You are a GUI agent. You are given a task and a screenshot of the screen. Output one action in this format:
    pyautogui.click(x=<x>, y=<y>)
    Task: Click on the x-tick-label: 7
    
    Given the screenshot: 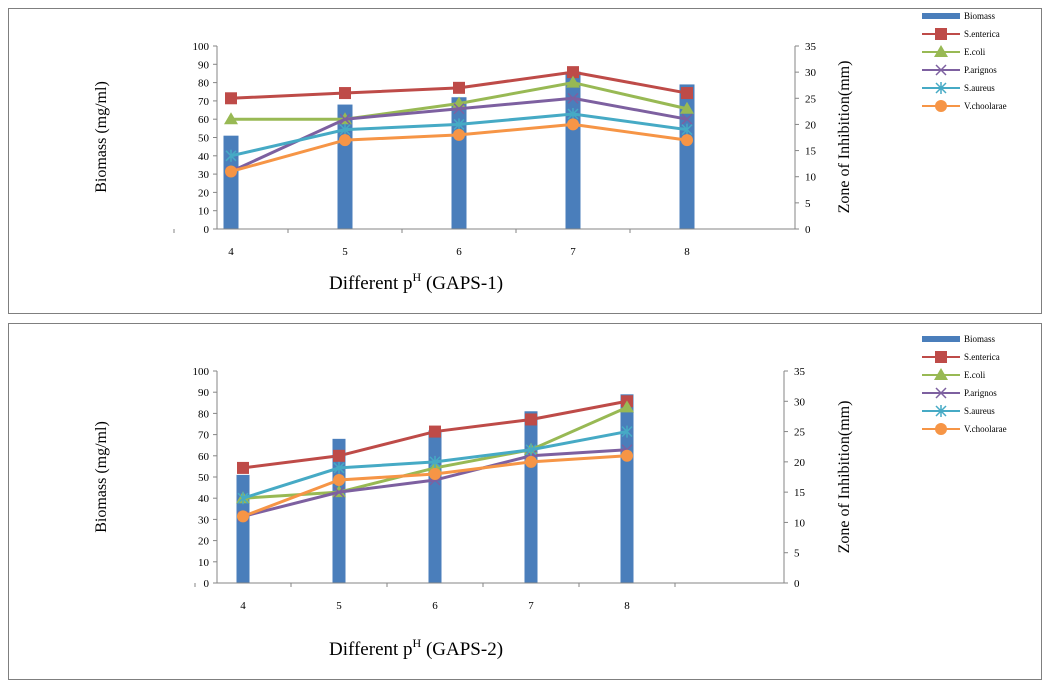 What is the action you would take?
    pyautogui.click(x=531, y=606)
    